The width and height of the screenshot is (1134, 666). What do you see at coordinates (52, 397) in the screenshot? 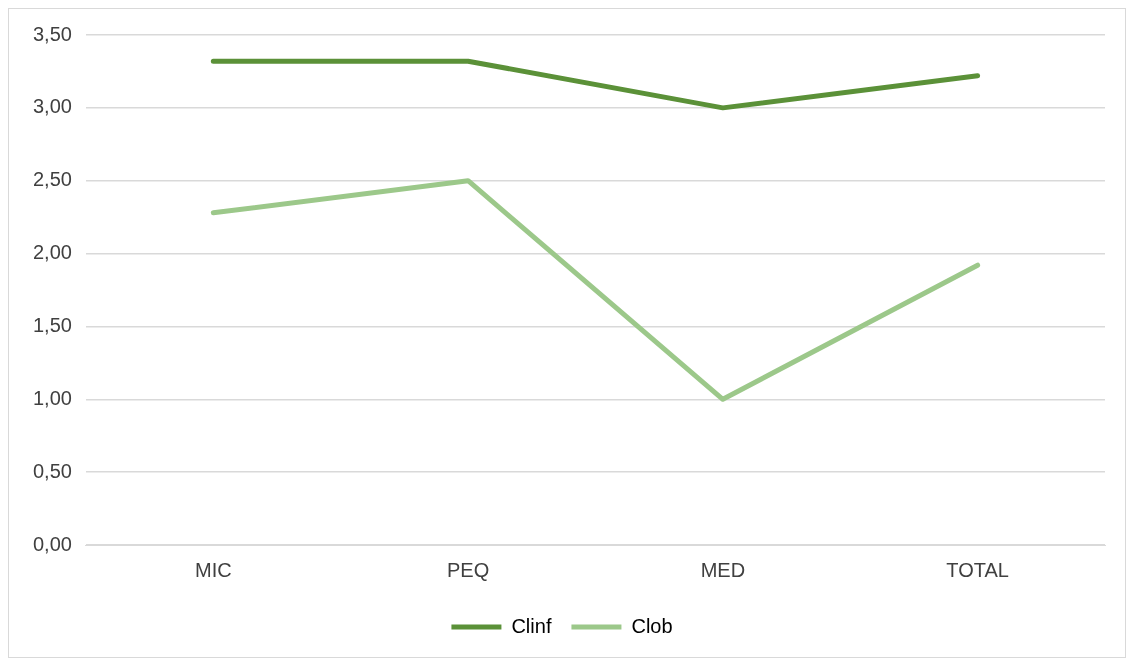
I see `y-tick-label: 1,00` at bounding box center [52, 397].